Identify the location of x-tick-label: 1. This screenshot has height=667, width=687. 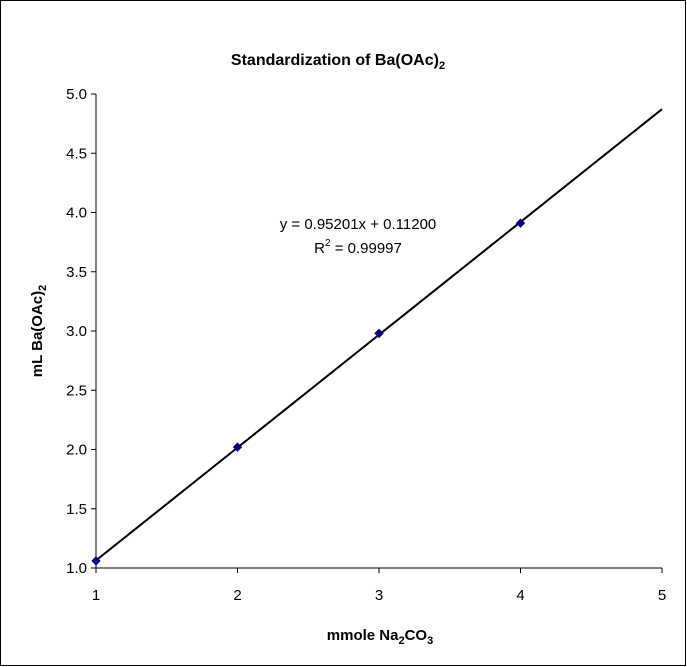
(96, 595).